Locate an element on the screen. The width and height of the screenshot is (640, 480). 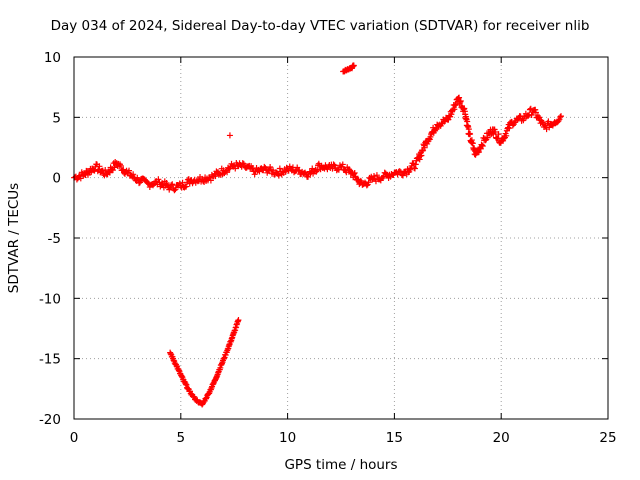
x-axis-label: GPS time / hours is located at coordinates (341, 465).